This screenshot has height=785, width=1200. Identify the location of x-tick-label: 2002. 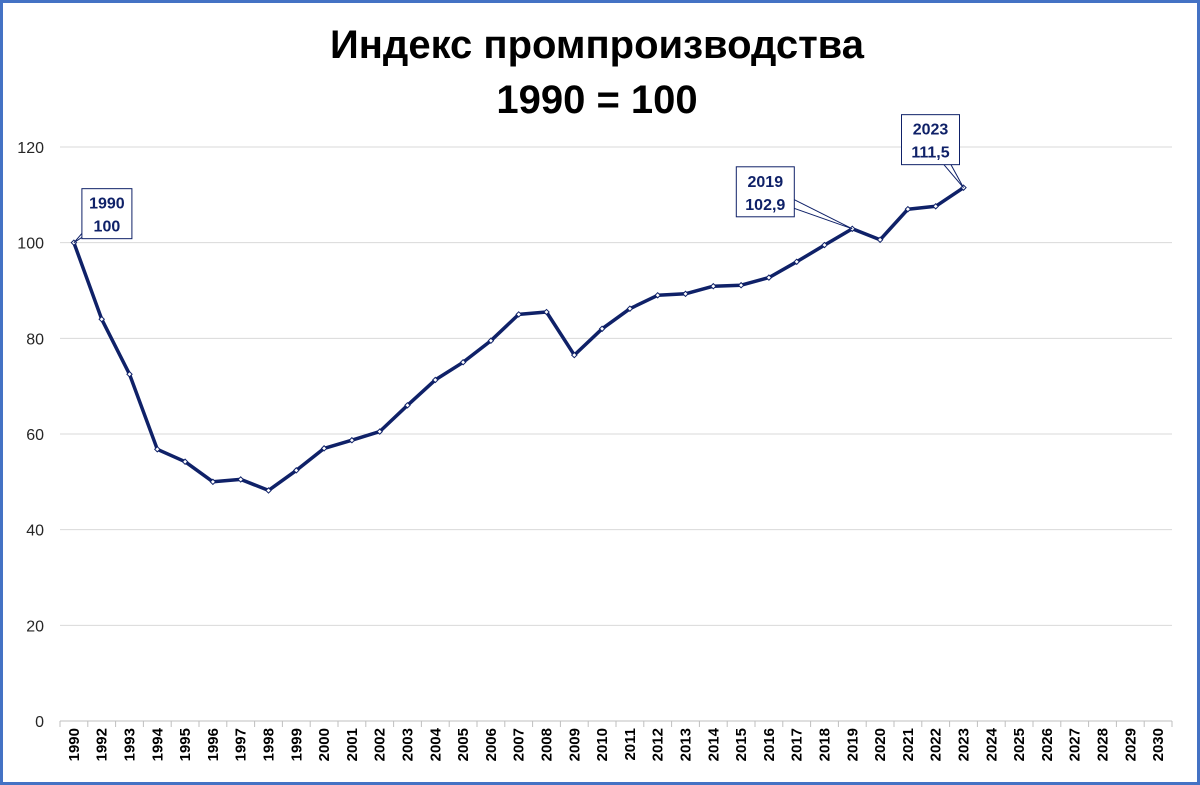
(380, 744).